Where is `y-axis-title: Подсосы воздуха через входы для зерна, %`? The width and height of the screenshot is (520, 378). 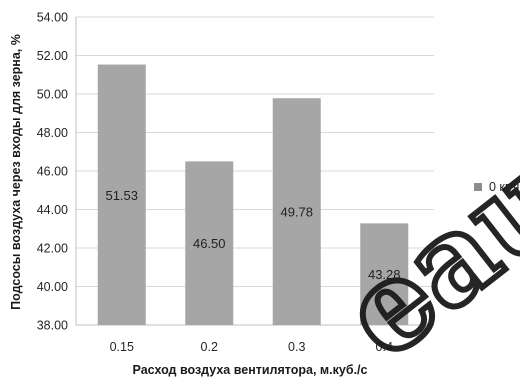 y-axis-title: Подсосы воздуха через входы для зерна, % is located at coordinates (16, 172).